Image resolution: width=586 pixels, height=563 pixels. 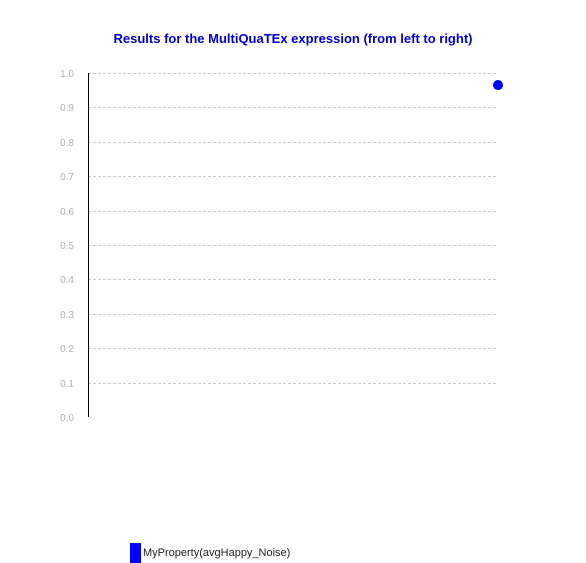 I want to click on y-tick-label: 1.0, so click(x=67, y=74).